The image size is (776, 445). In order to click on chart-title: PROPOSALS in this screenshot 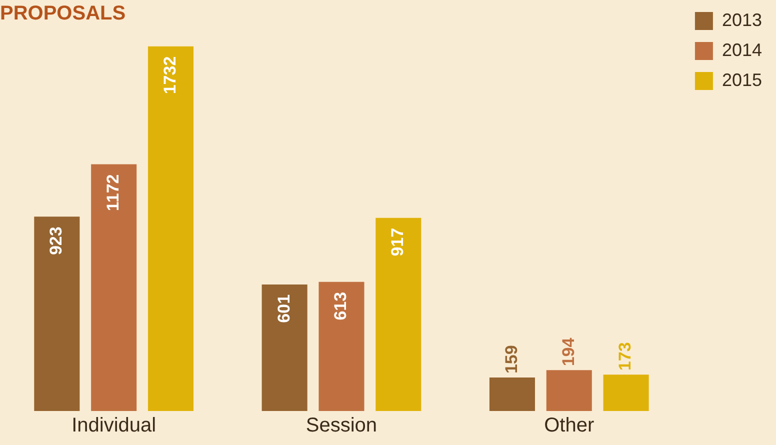, I will do `click(63, 13)`.